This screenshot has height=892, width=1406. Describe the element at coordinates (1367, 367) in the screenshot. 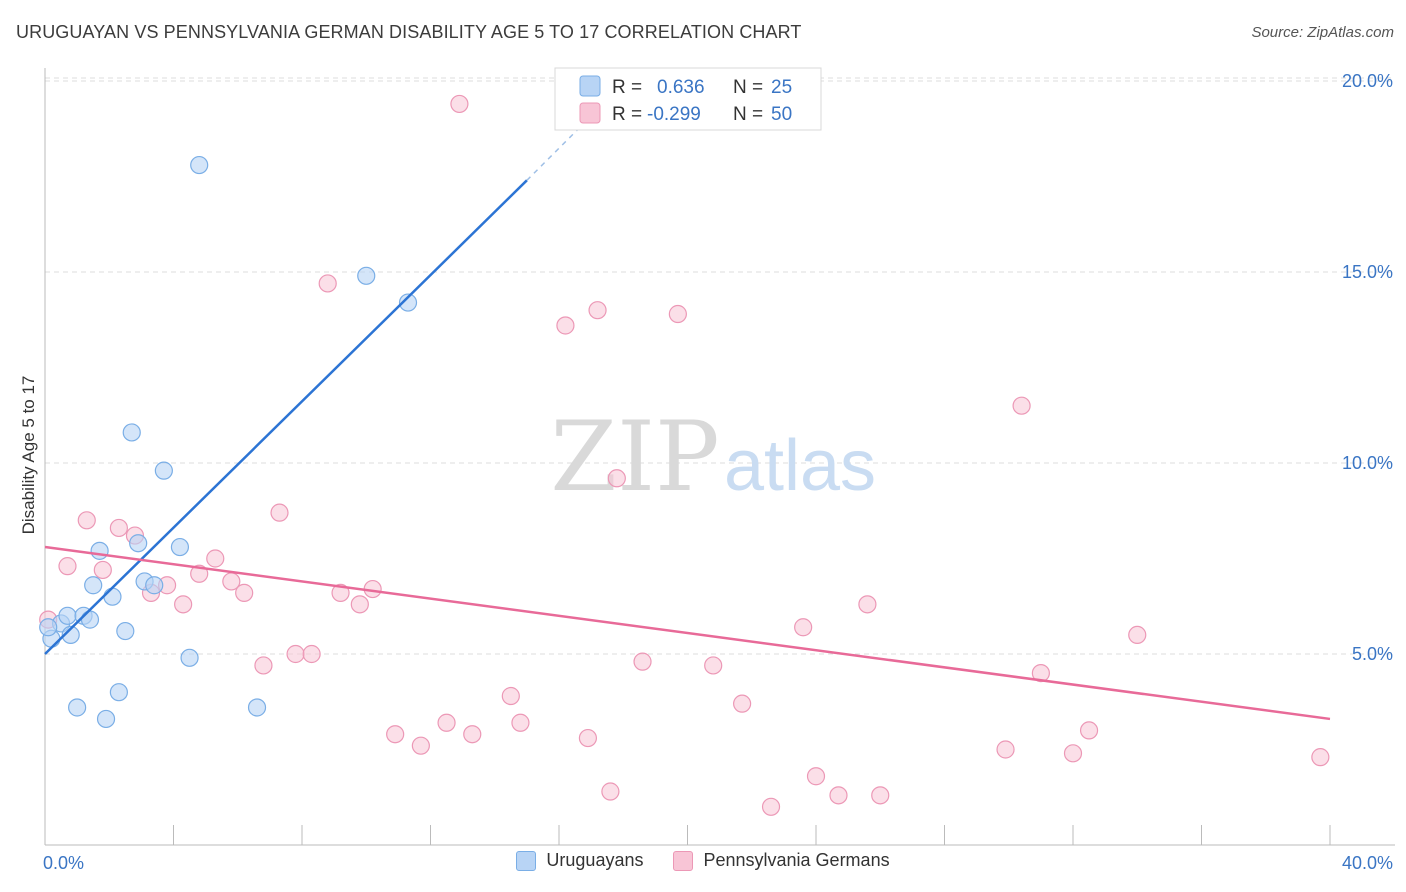

I see `y-tick-labels: 5.0% 10.0% 15.0% 20.0%` at that location.